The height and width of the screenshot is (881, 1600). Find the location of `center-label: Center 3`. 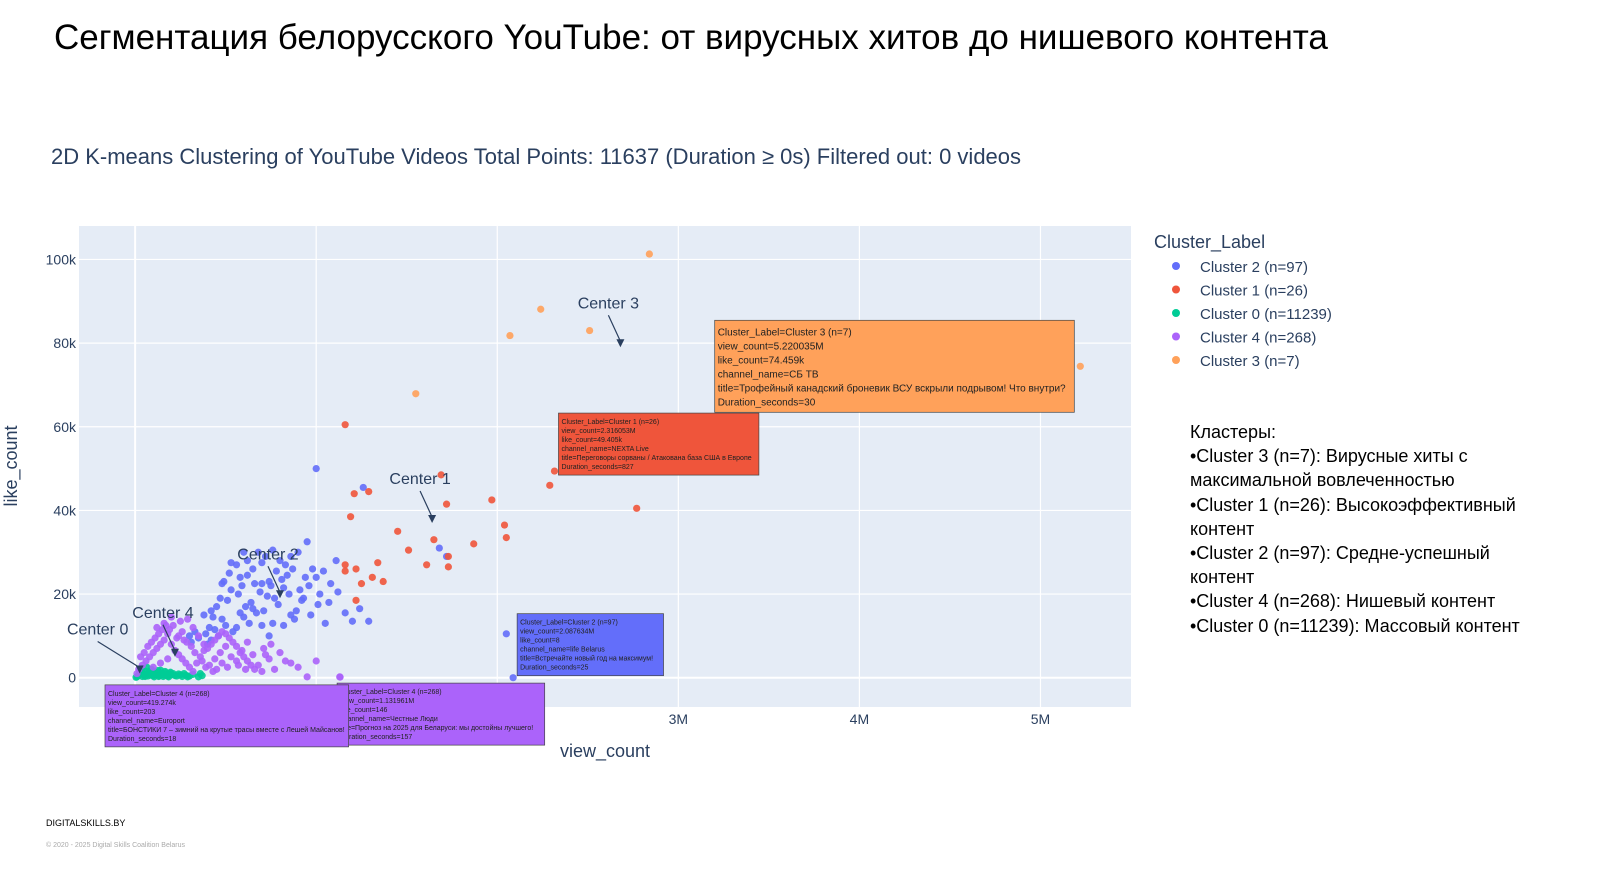

center-label: Center 3 is located at coordinates (608, 303).